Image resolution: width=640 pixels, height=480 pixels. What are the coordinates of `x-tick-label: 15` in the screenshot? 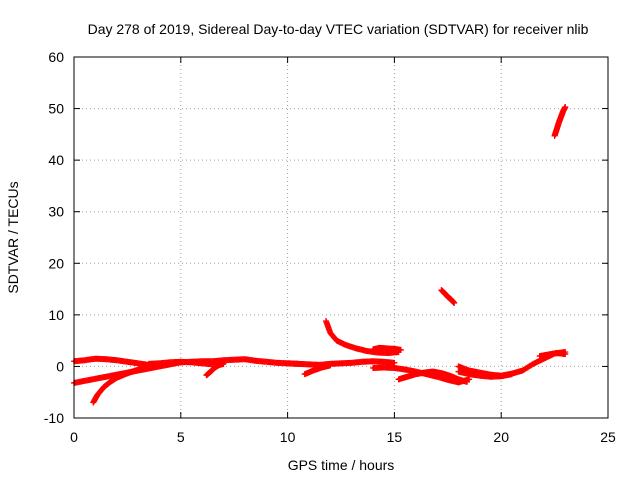 It's located at (395, 437).